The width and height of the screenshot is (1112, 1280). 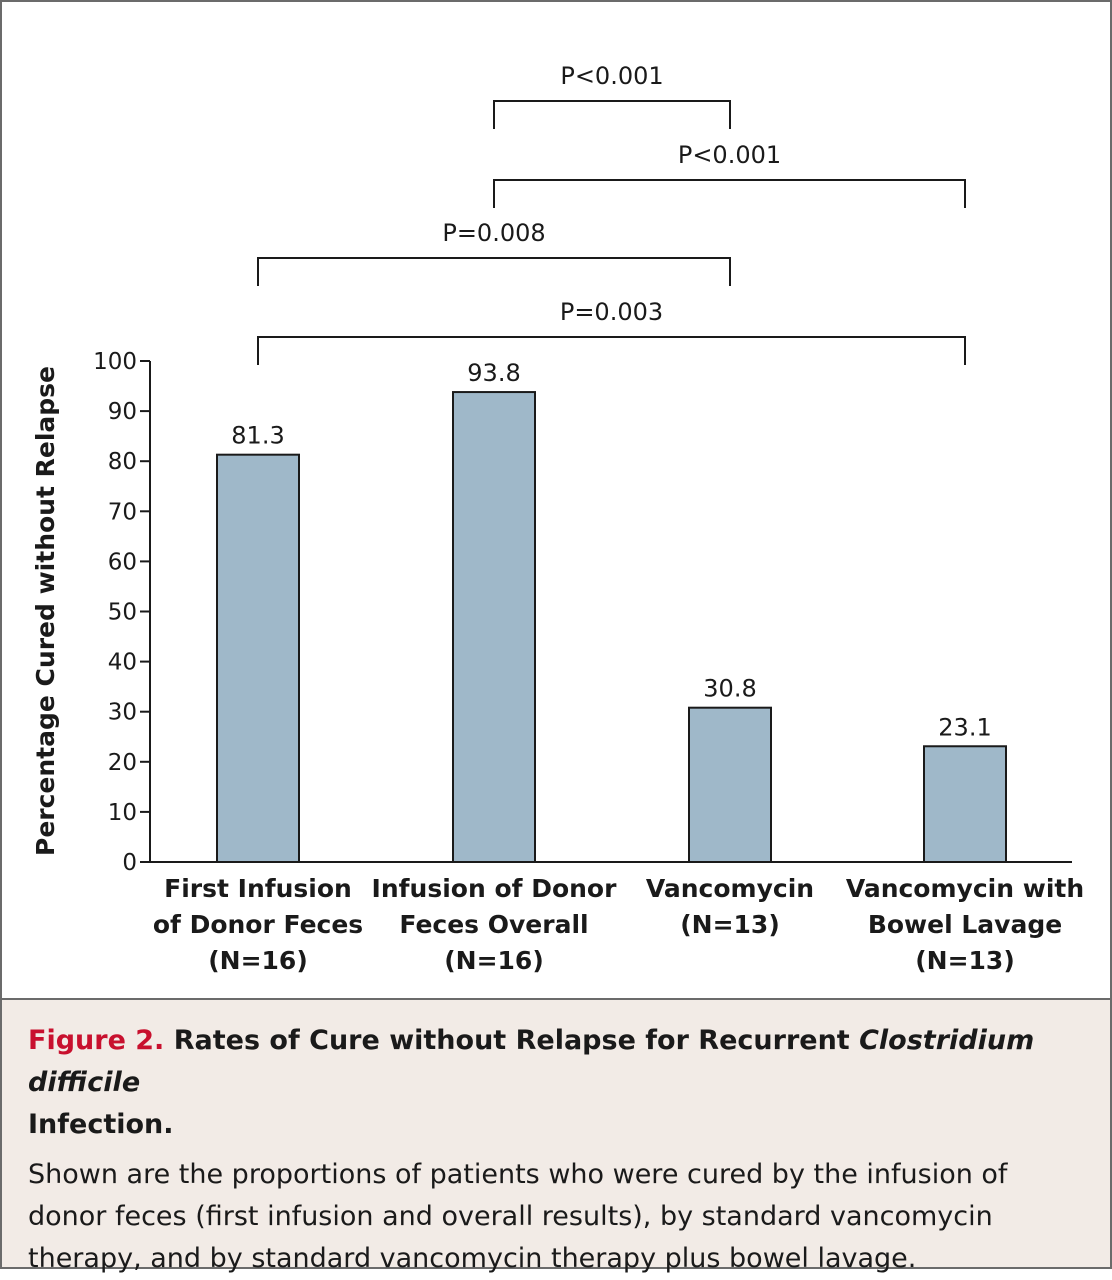 I want to click on bar-value-label: 23.1, so click(x=964, y=727).